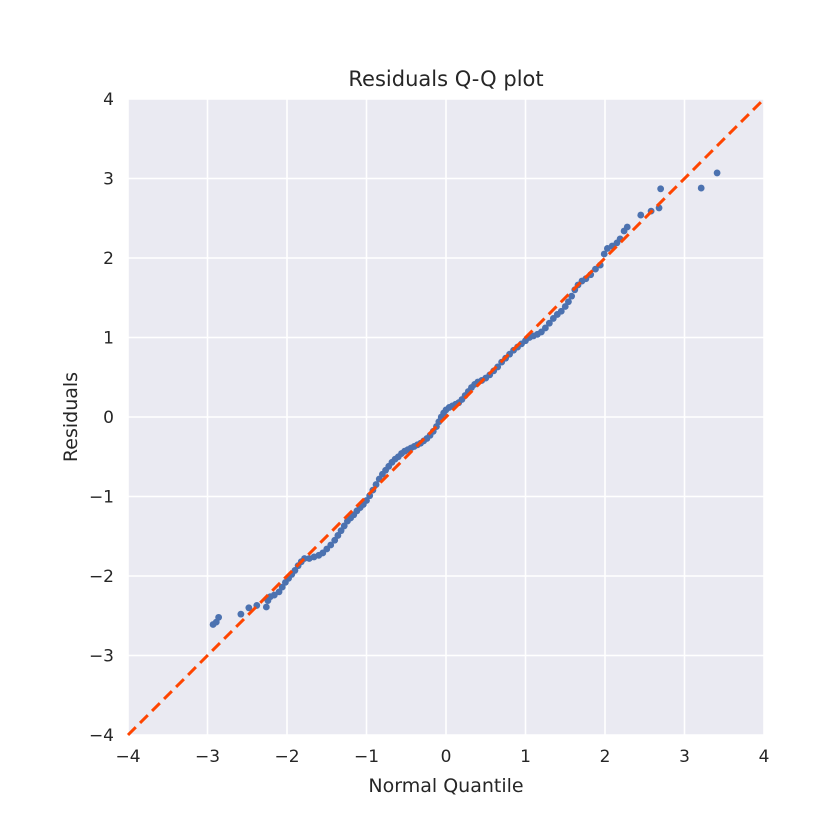 The width and height of the screenshot is (830, 825). Describe the element at coordinates (71, 417) in the screenshot. I see `y-axis-label: Residuals` at that location.